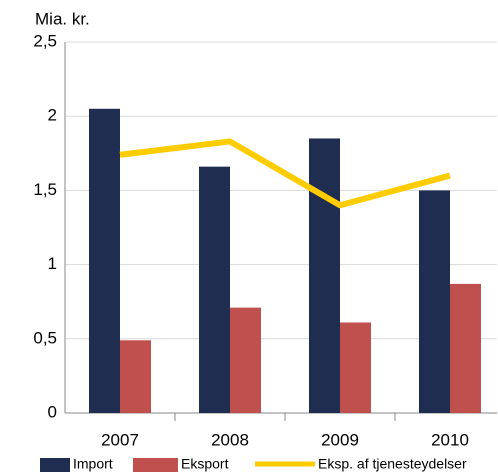 The height and width of the screenshot is (474, 498). I want to click on y-tick-label: 1, so click(52, 263).